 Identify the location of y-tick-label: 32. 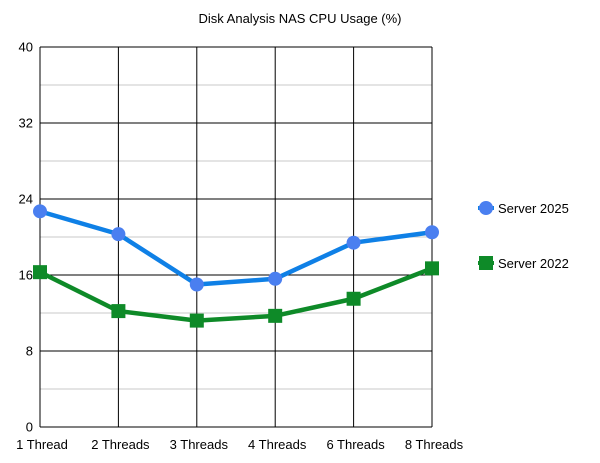
(26, 123).